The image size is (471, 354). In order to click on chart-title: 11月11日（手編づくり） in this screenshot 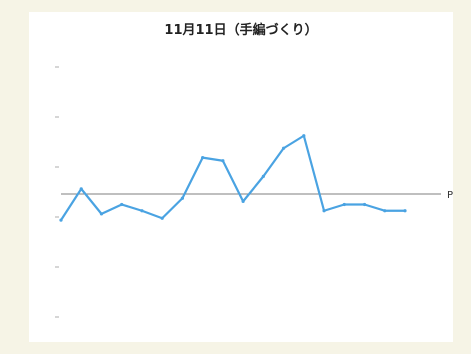, I will do `click(240, 30)`.